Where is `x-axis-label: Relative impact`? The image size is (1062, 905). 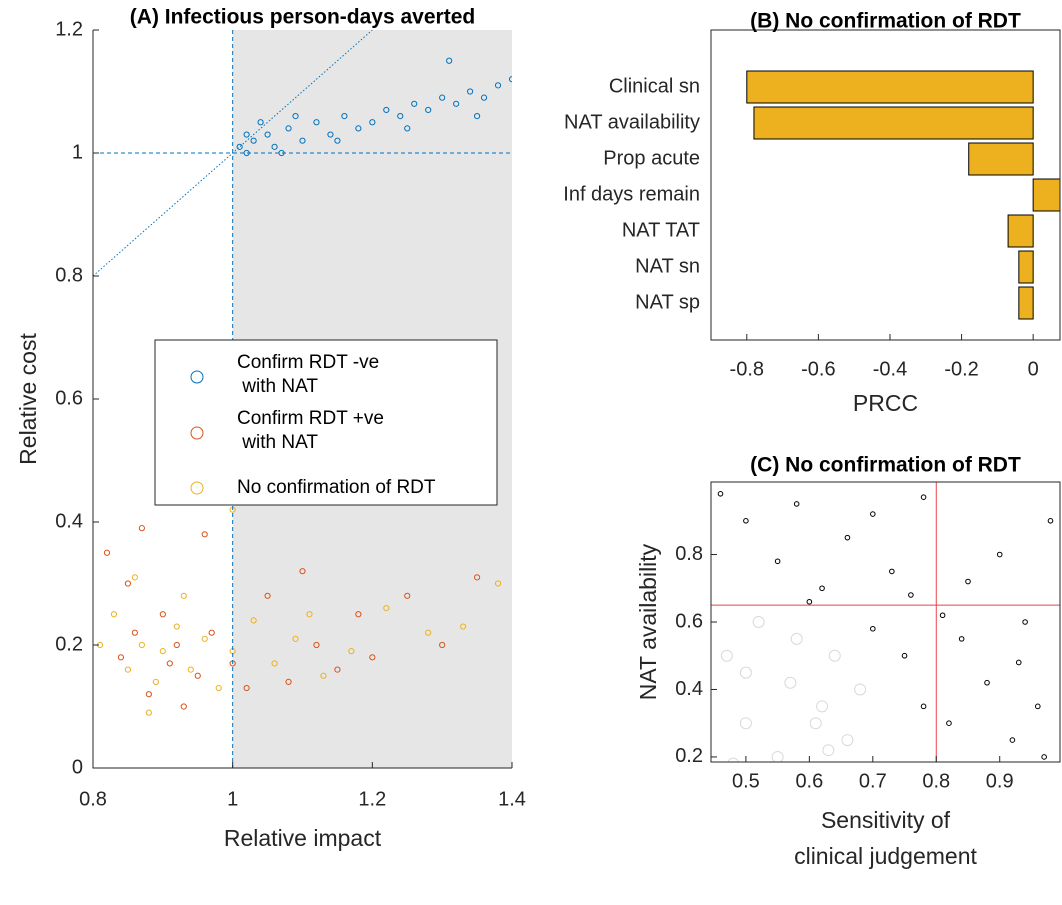
x-axis-label: Relative impact is located at coordinates (303, 838).